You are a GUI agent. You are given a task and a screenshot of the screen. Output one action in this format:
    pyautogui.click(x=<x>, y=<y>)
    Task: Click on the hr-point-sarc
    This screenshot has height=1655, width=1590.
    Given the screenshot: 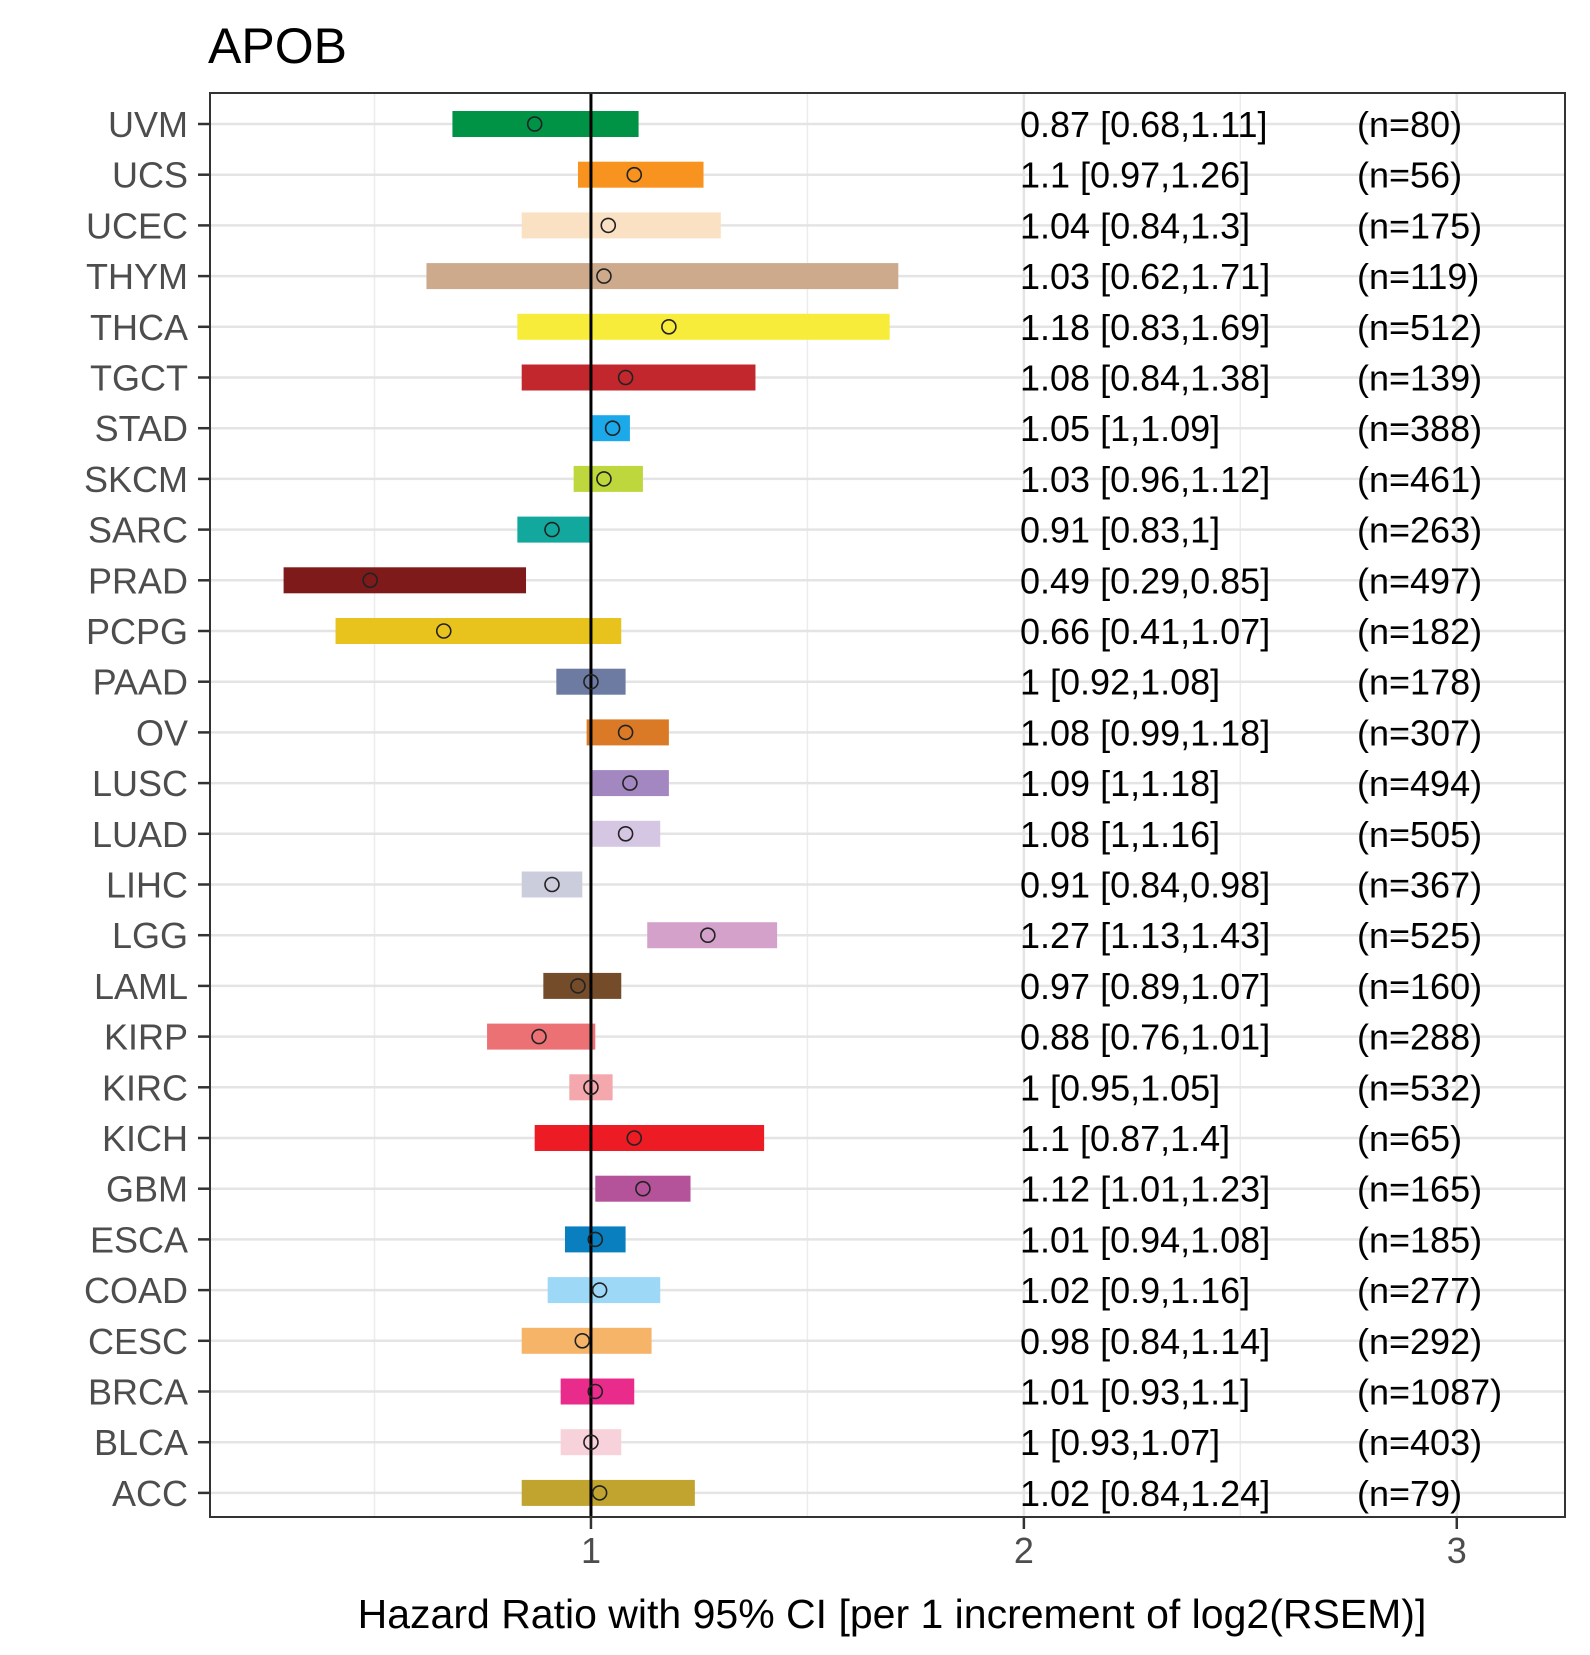 What is the action you would take?
    pyautogui.click(x=552, y=529)
    